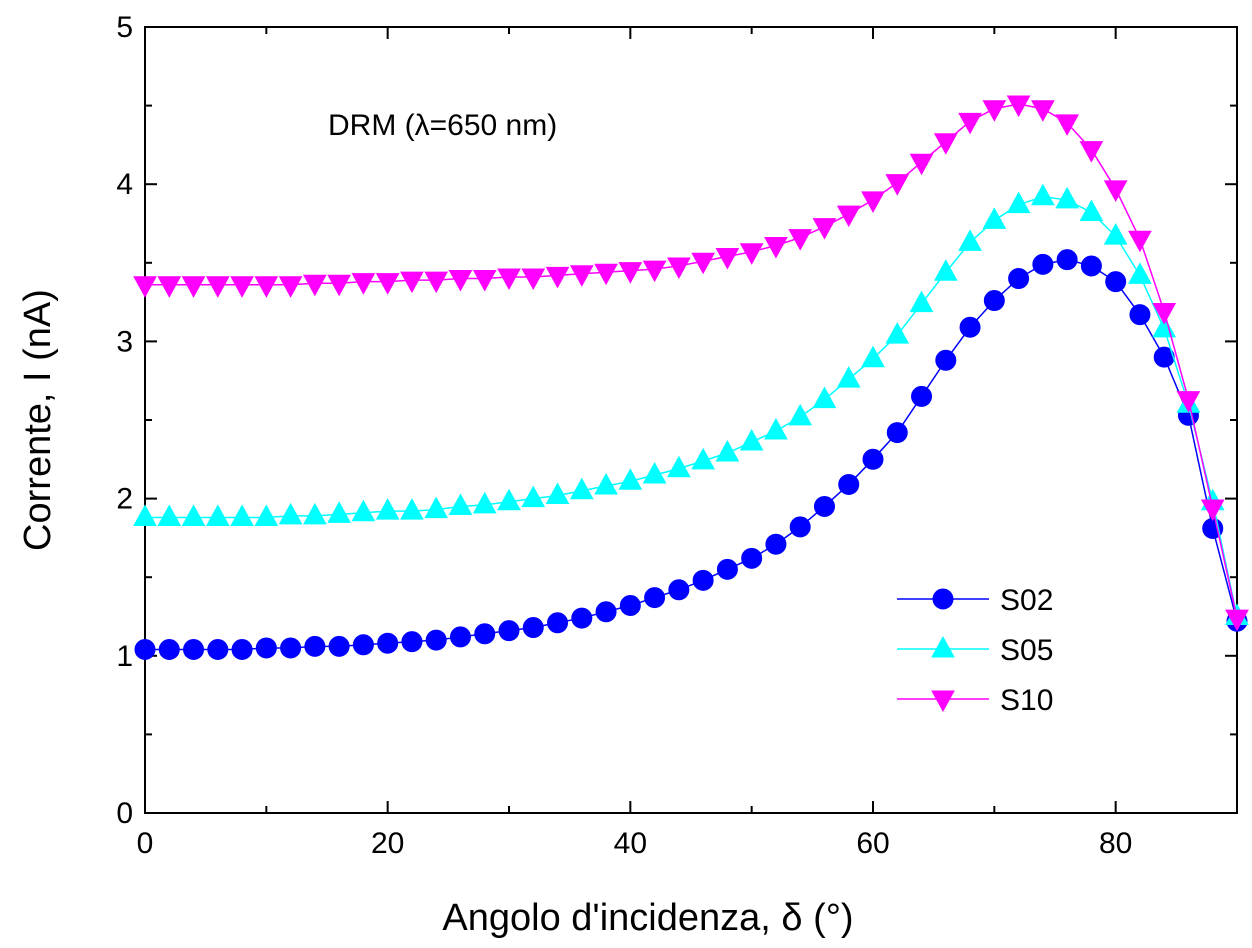 Image resolution: width=1252 pixels, height=948 pixels. Describe the element at coordinates (124, 341) in the screenshot. I see `y-tick-label: 3` at that location.